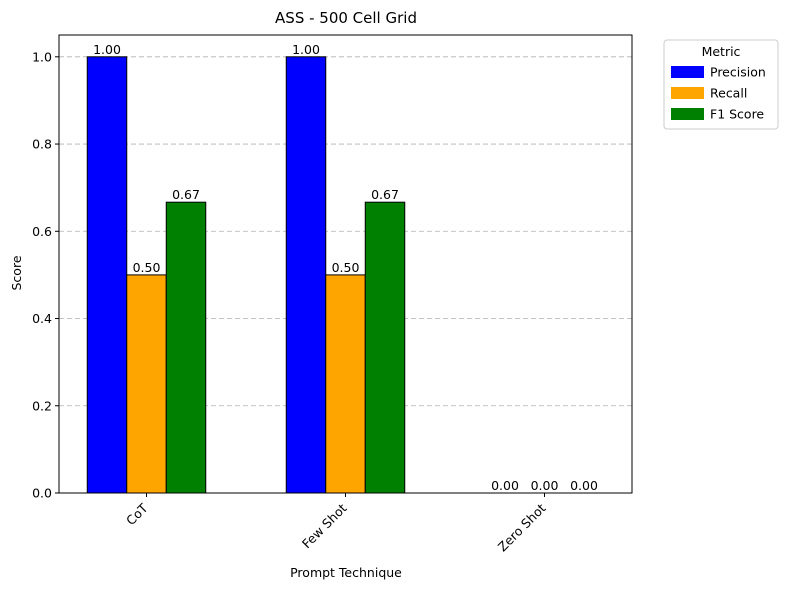 The height and width of the screenshot is (590, 787). Describe the element at coordinates (42, 231) in the screenshot. I see `y-tick-label: 0.6` at that location.